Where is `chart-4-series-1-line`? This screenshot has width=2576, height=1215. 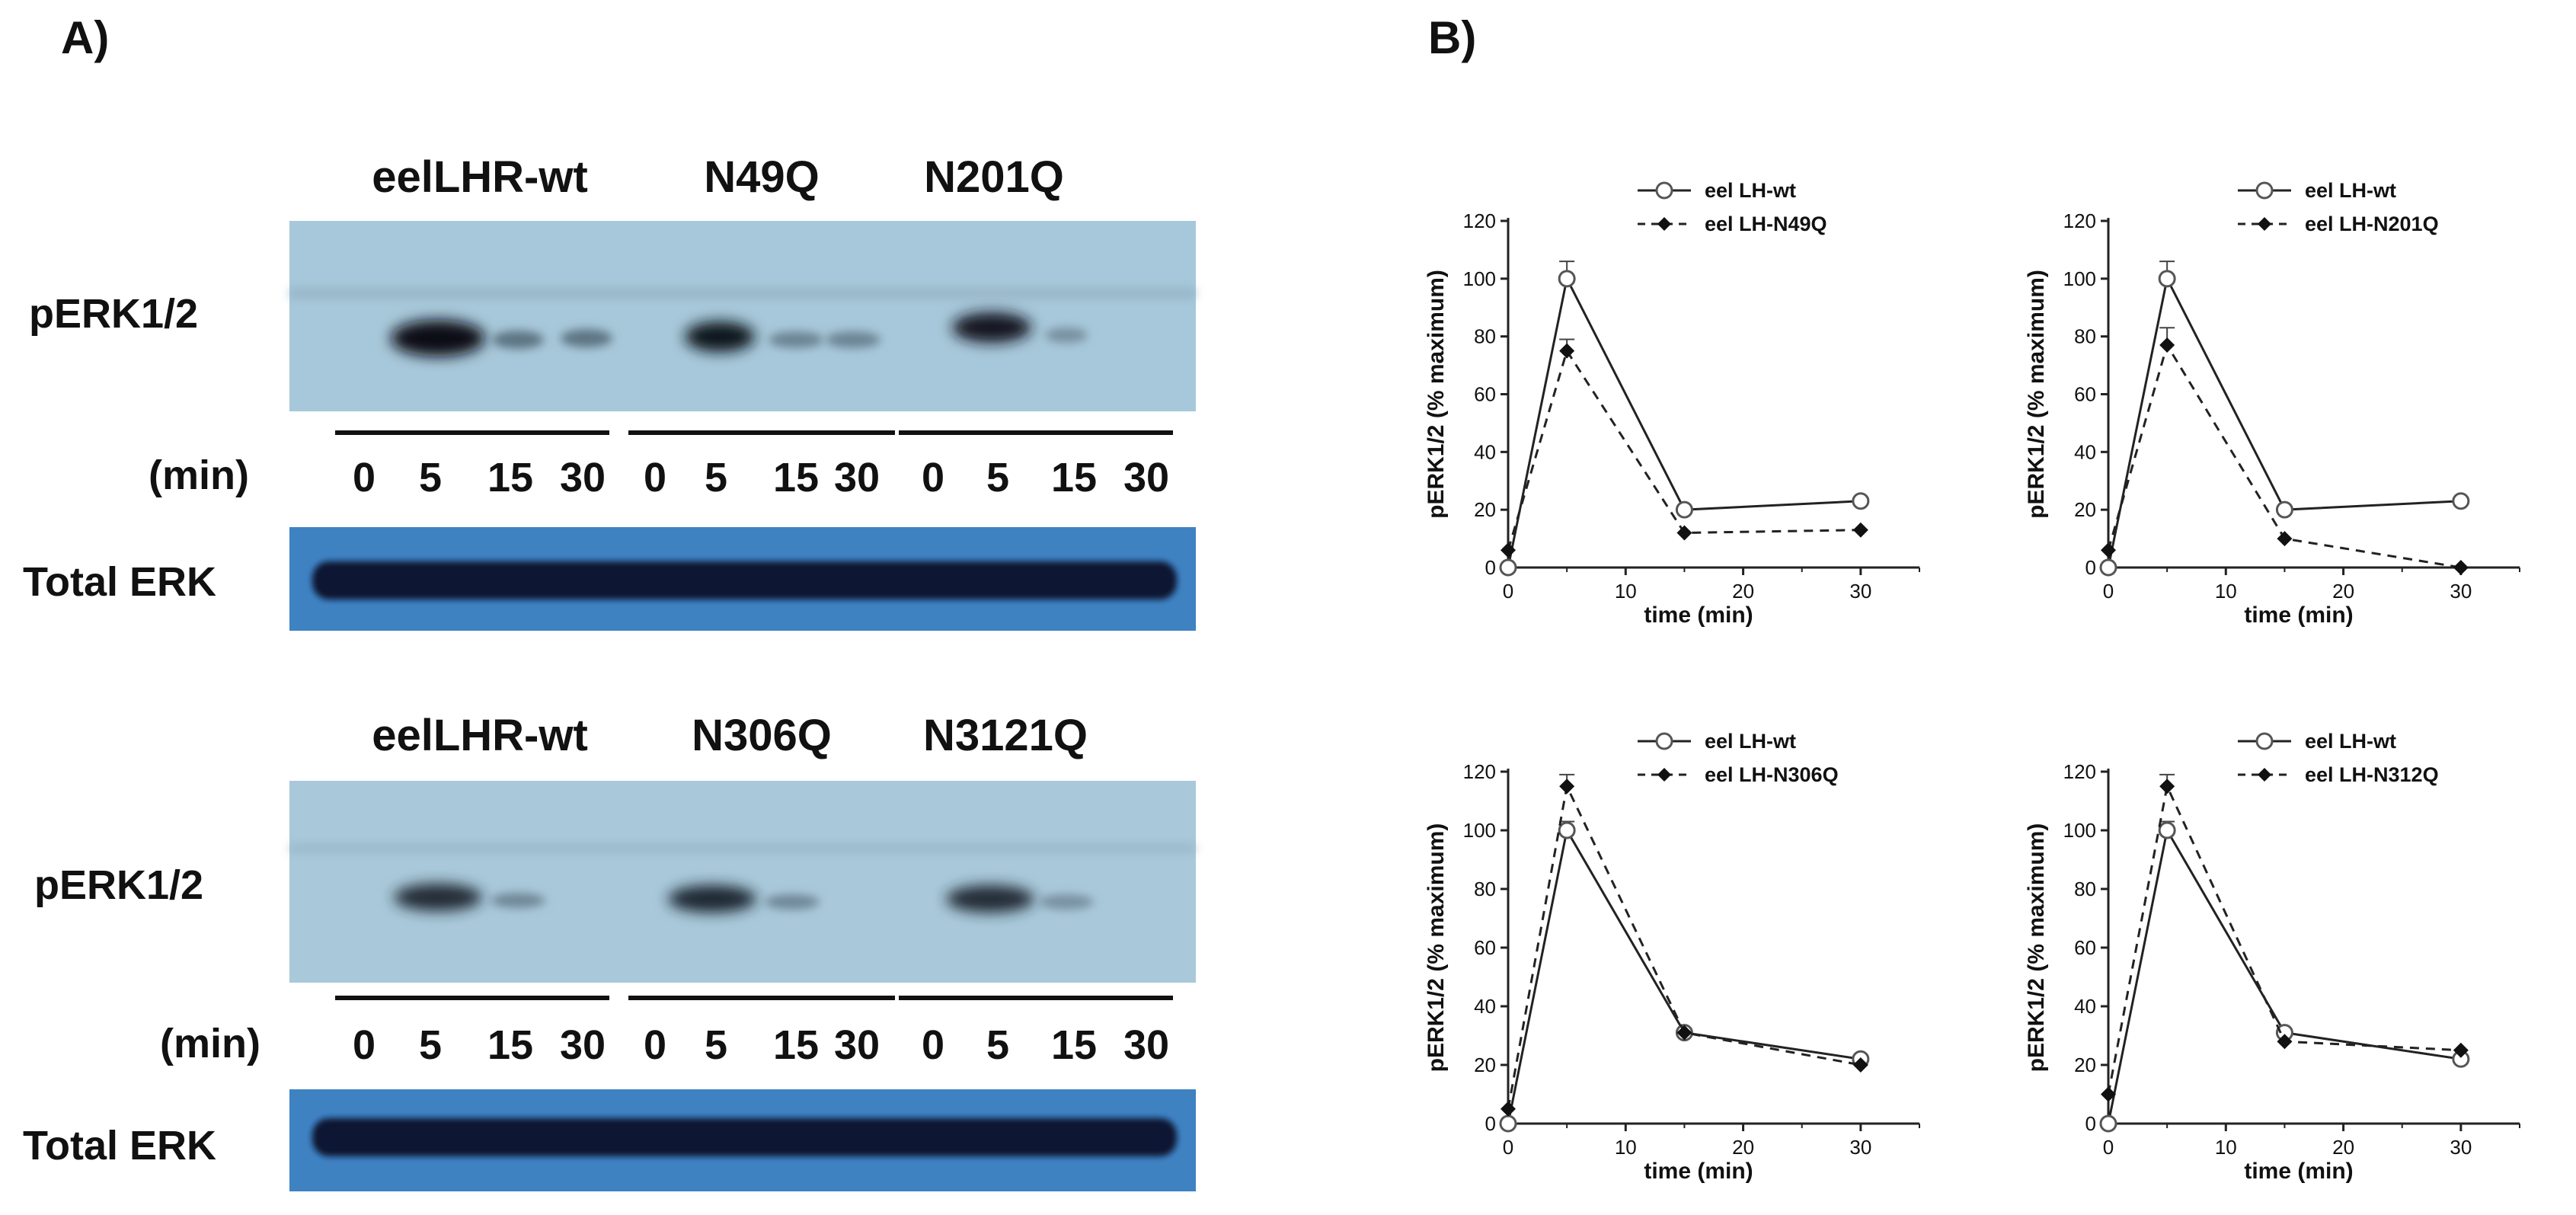 chart-4-series-1-line is located at coordinates (2285, 975).